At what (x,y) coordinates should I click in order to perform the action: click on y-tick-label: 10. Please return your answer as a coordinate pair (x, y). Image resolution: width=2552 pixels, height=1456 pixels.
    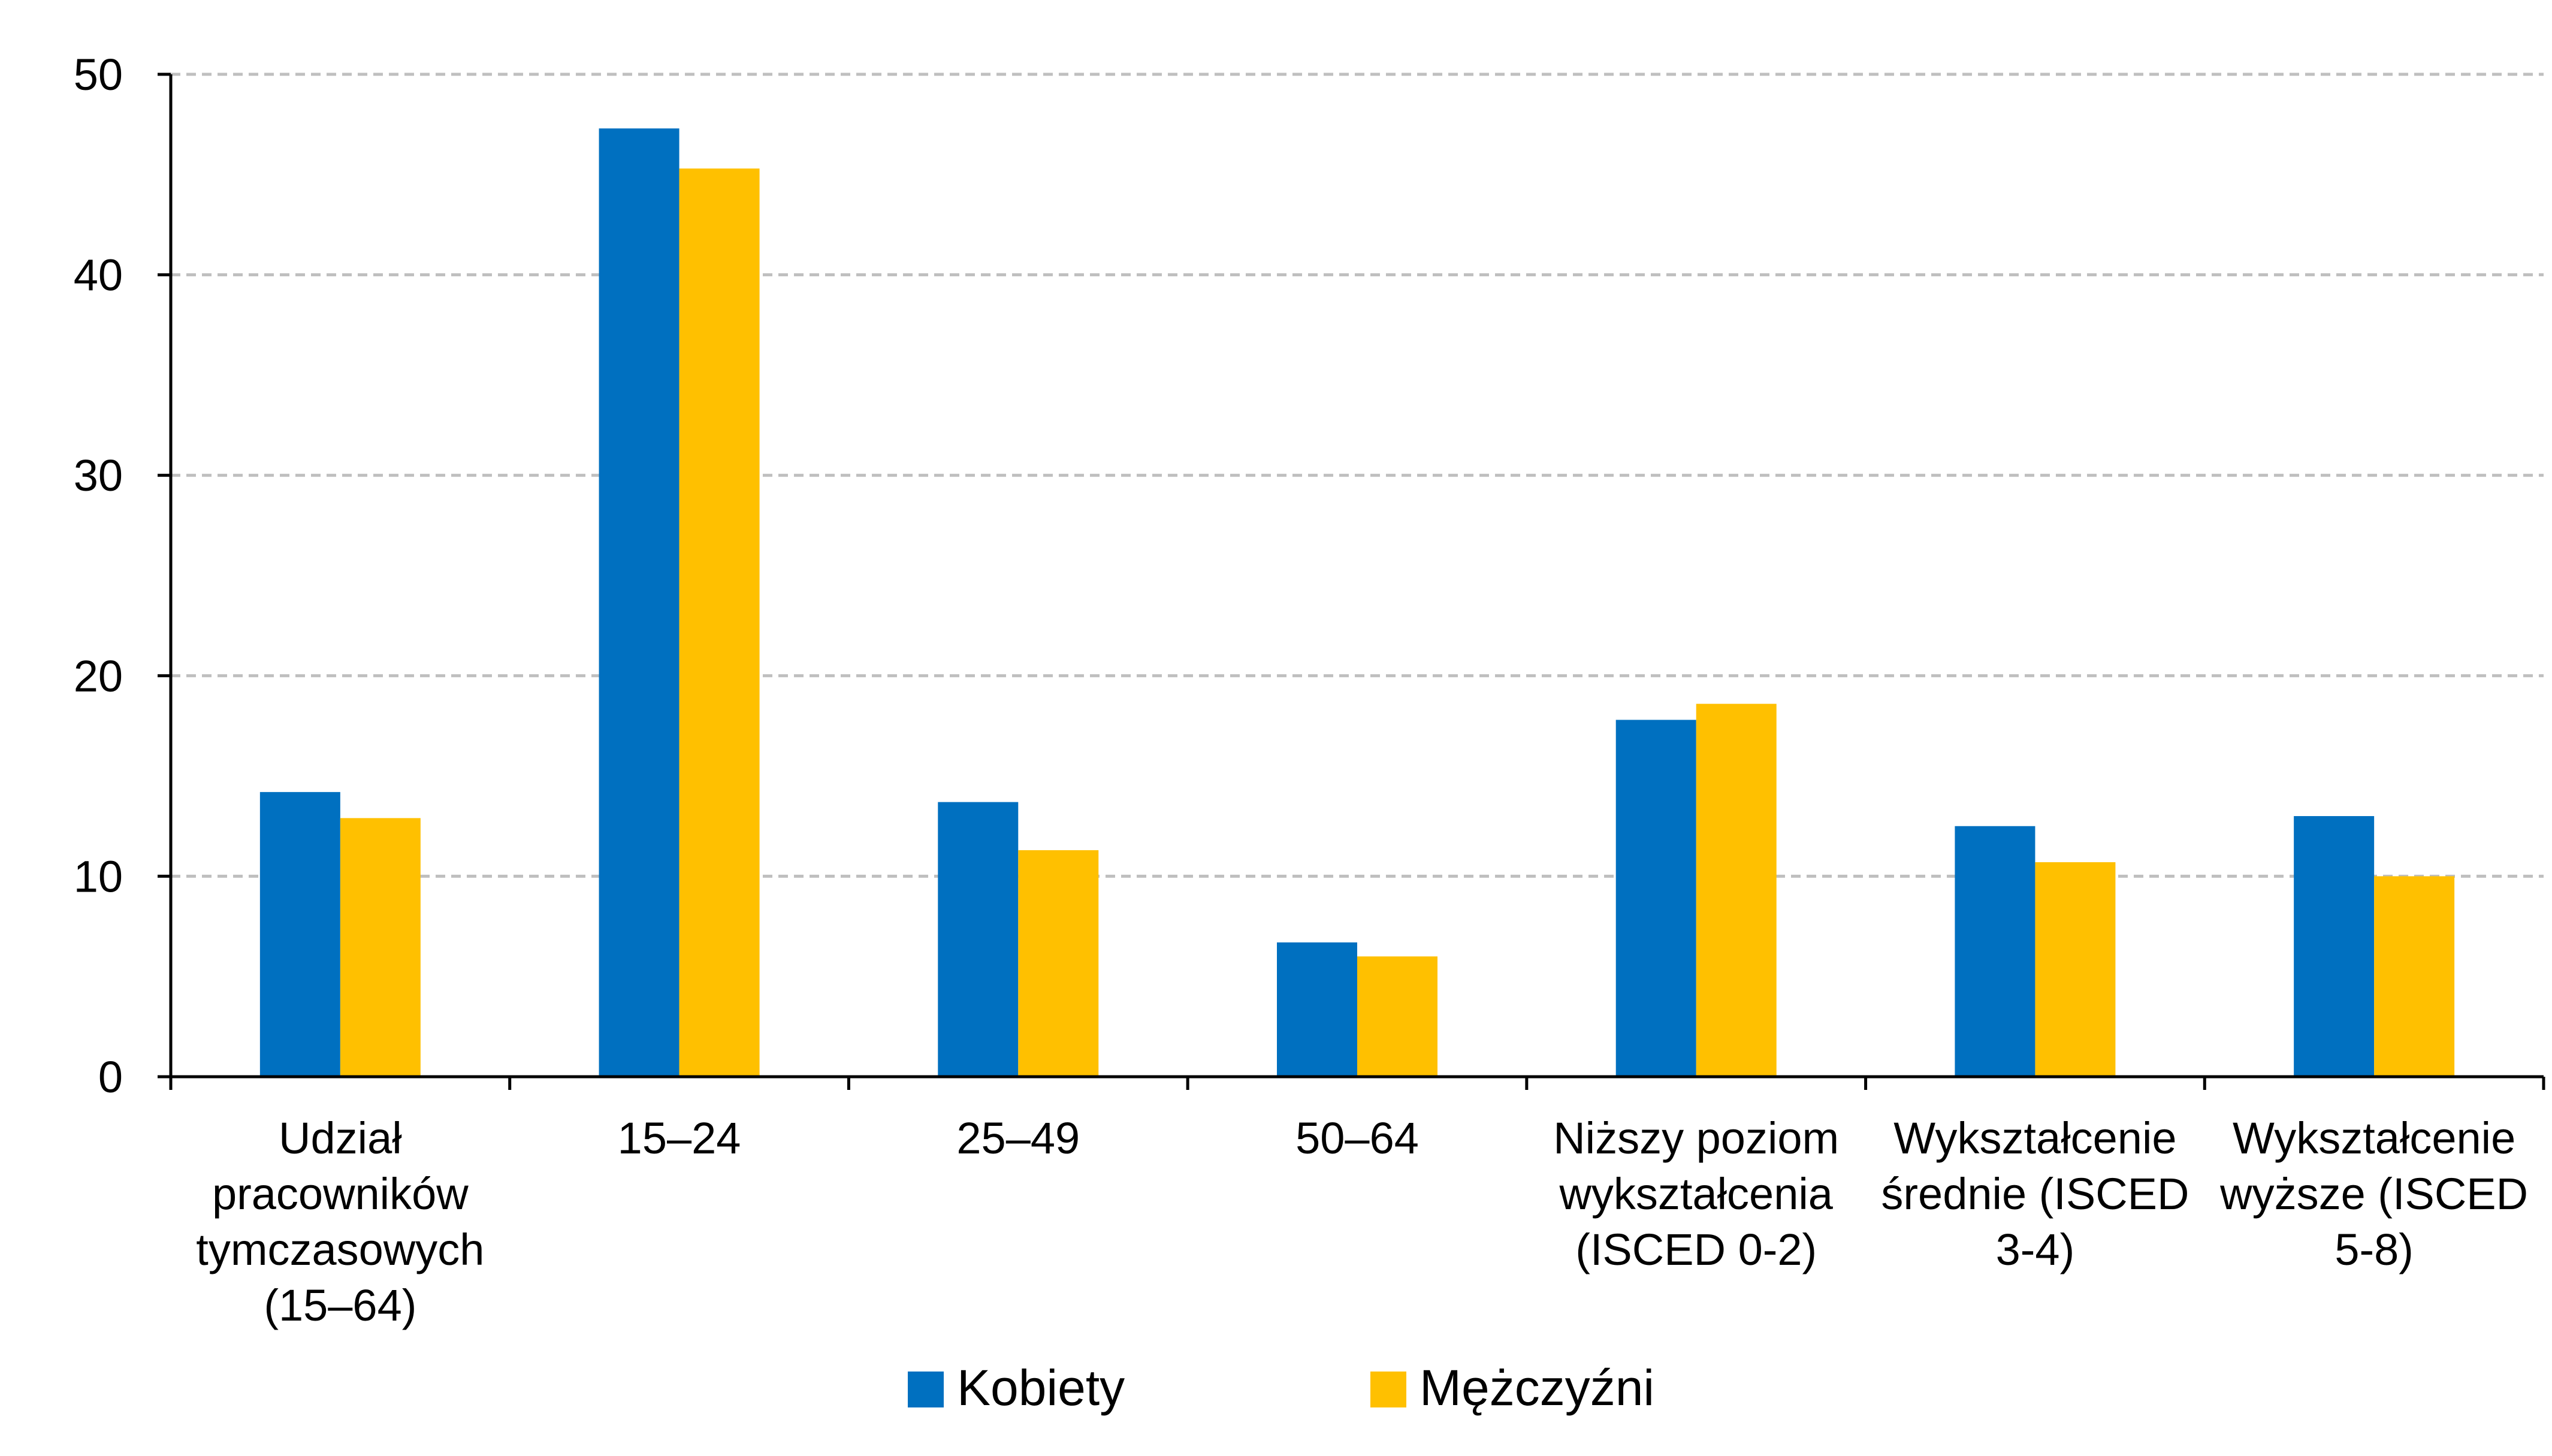
    Looking at the image, I should click on (98, 876).